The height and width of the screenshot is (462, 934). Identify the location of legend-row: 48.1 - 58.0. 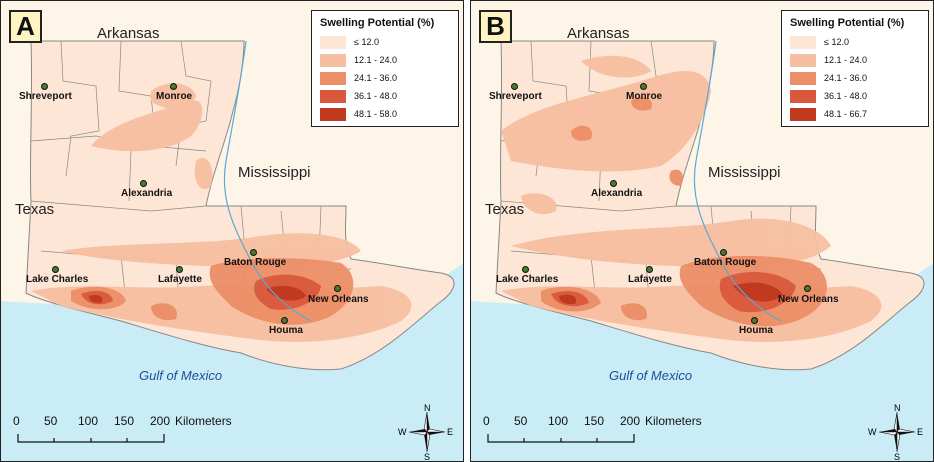
(385, 114).